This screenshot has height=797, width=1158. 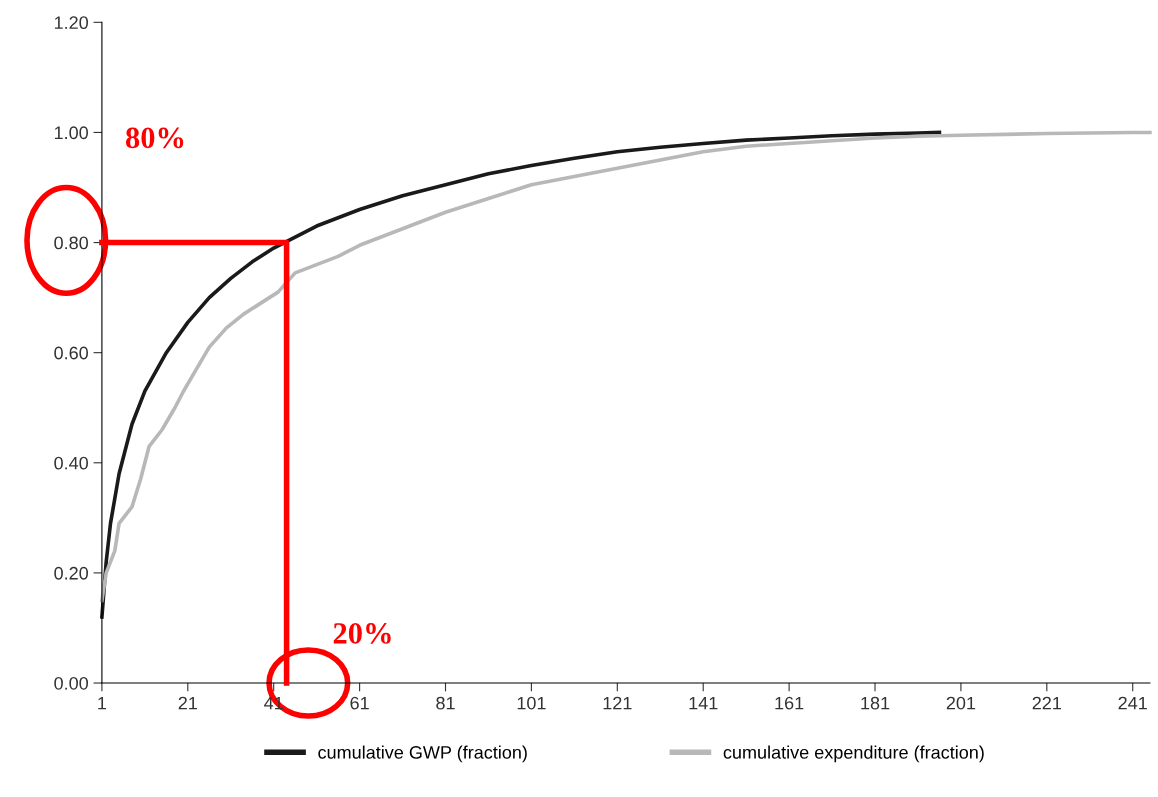 What do you see at coordinates (359, 703) in the screenshot?
I see `x-tick-label: 61` at bounding box center [359, 703].